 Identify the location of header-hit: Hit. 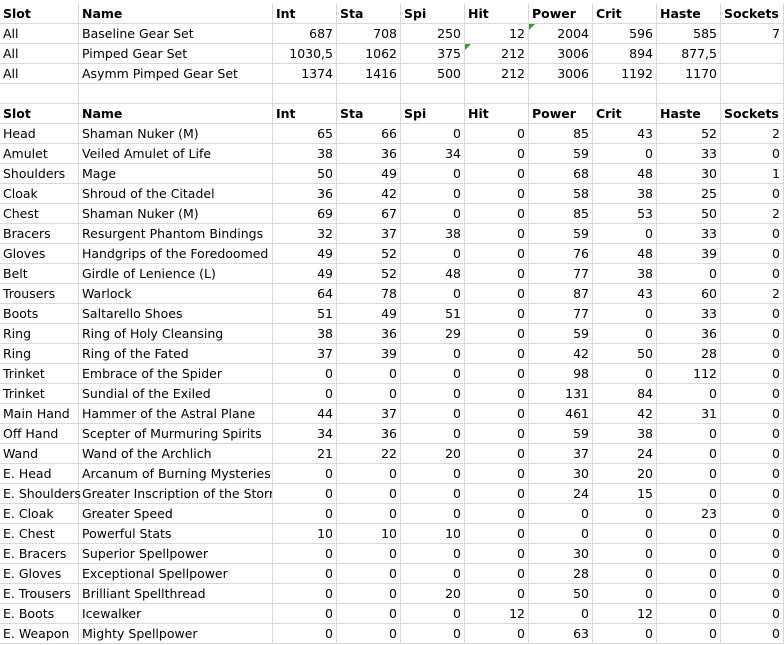
(497, 14).